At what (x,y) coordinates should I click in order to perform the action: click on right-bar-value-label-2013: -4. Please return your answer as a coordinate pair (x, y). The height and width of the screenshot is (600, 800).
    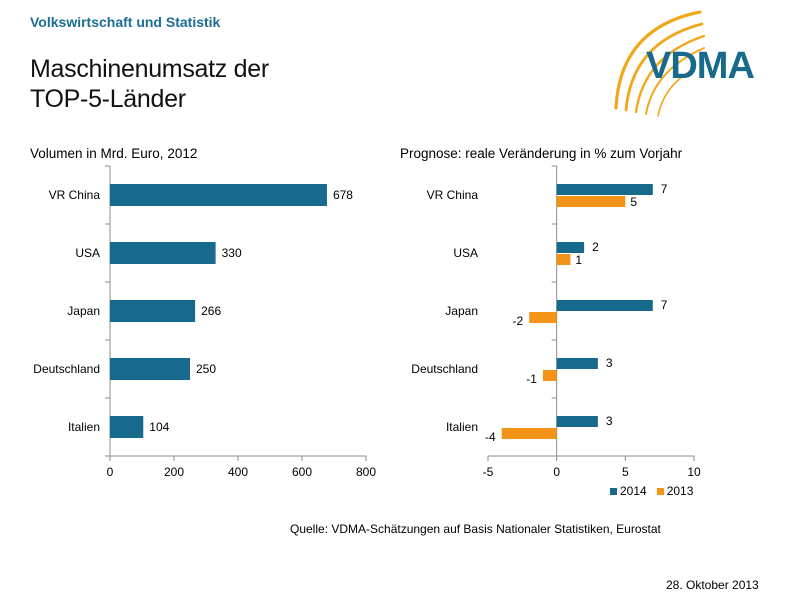
    Looking at the image, I should click on (490, 437).